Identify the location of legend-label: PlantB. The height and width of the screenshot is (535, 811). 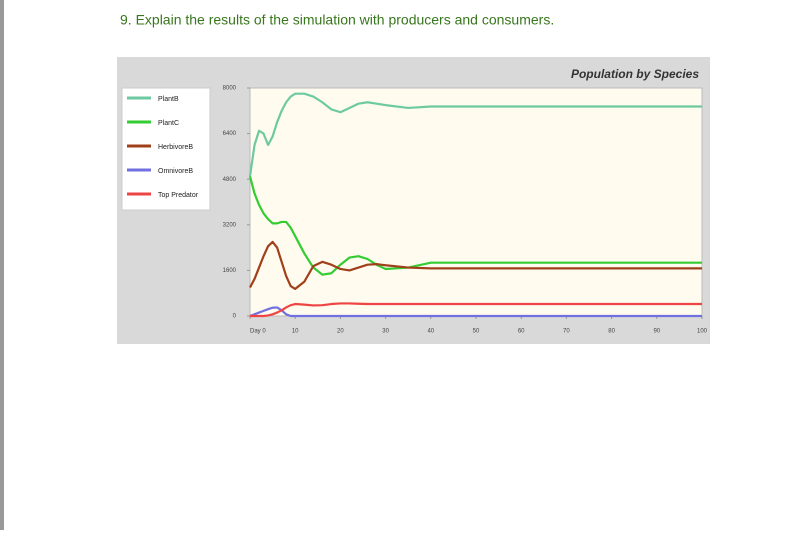
(168, 99).